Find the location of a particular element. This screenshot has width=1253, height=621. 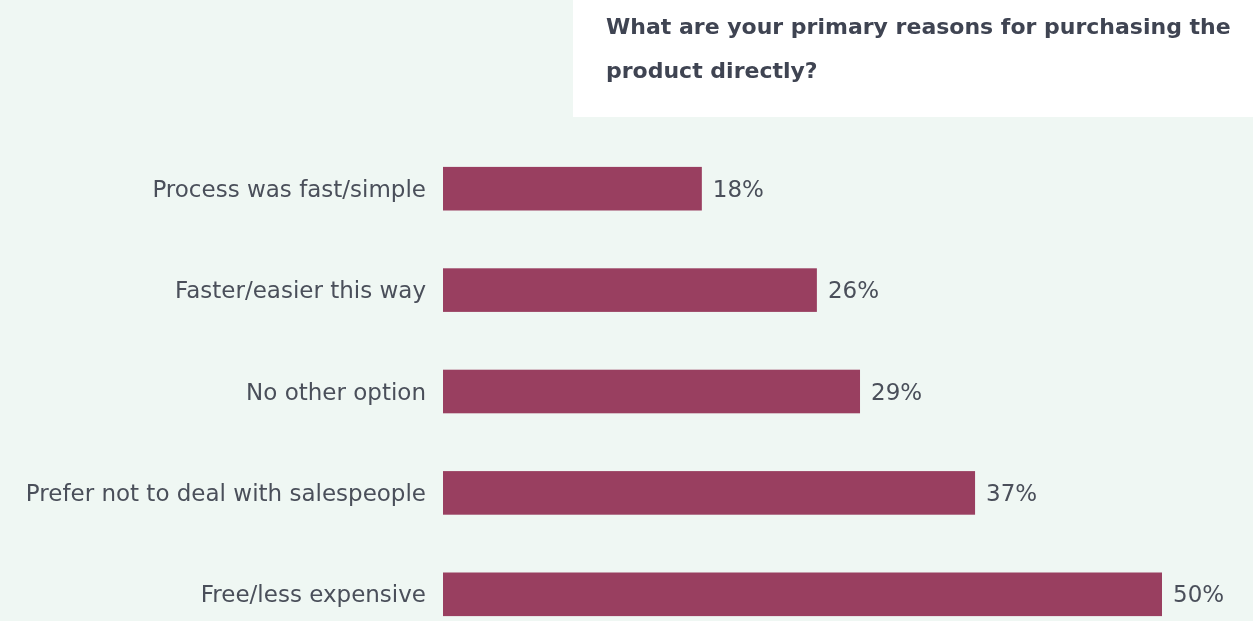

data-label: 37% is located at coordinates (1012, 492).